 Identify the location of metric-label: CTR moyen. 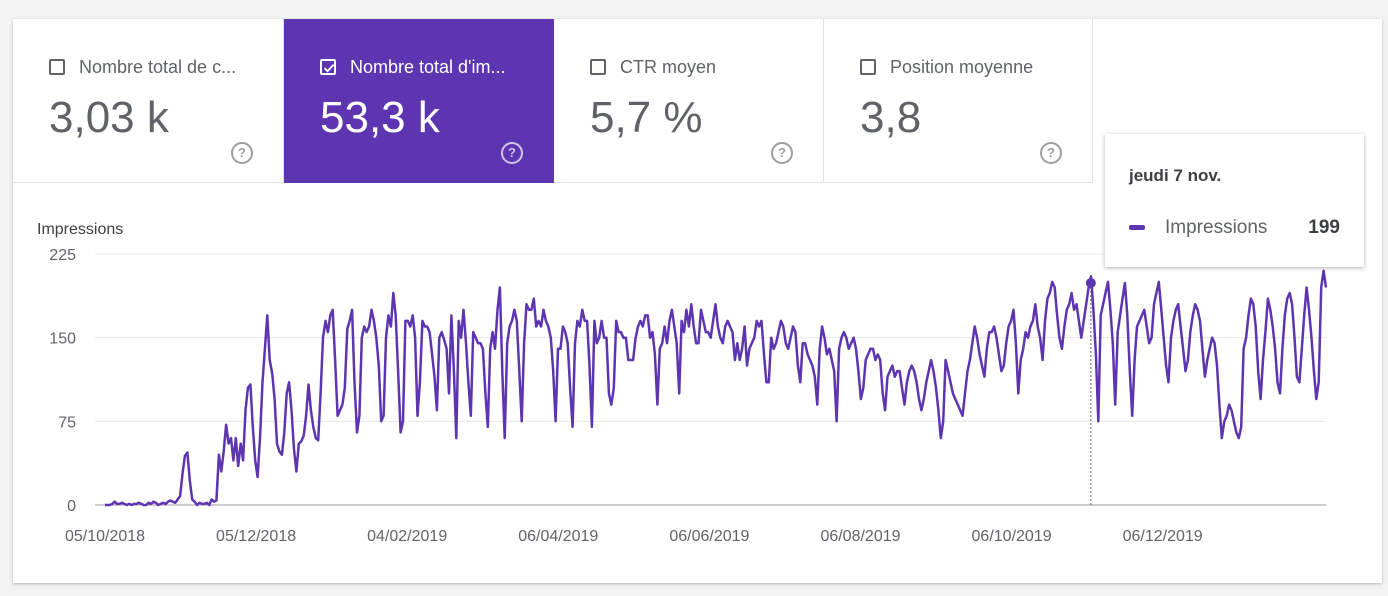
(668, 67).